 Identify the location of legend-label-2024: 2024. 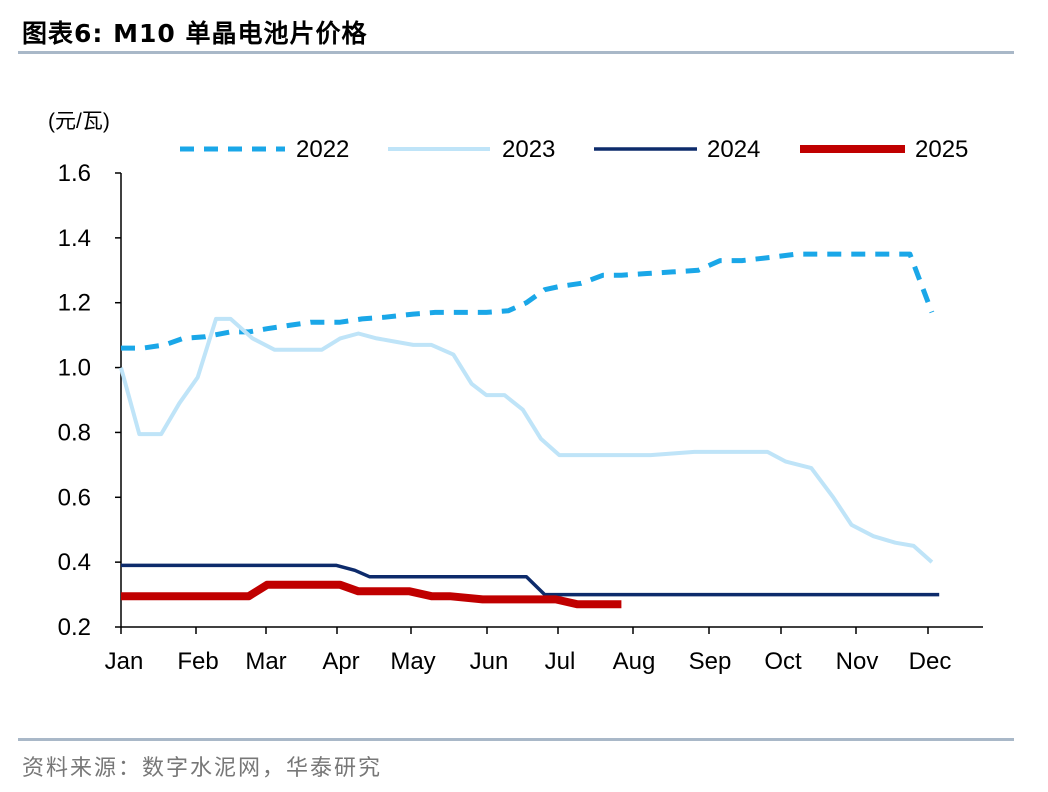
(733, 149).